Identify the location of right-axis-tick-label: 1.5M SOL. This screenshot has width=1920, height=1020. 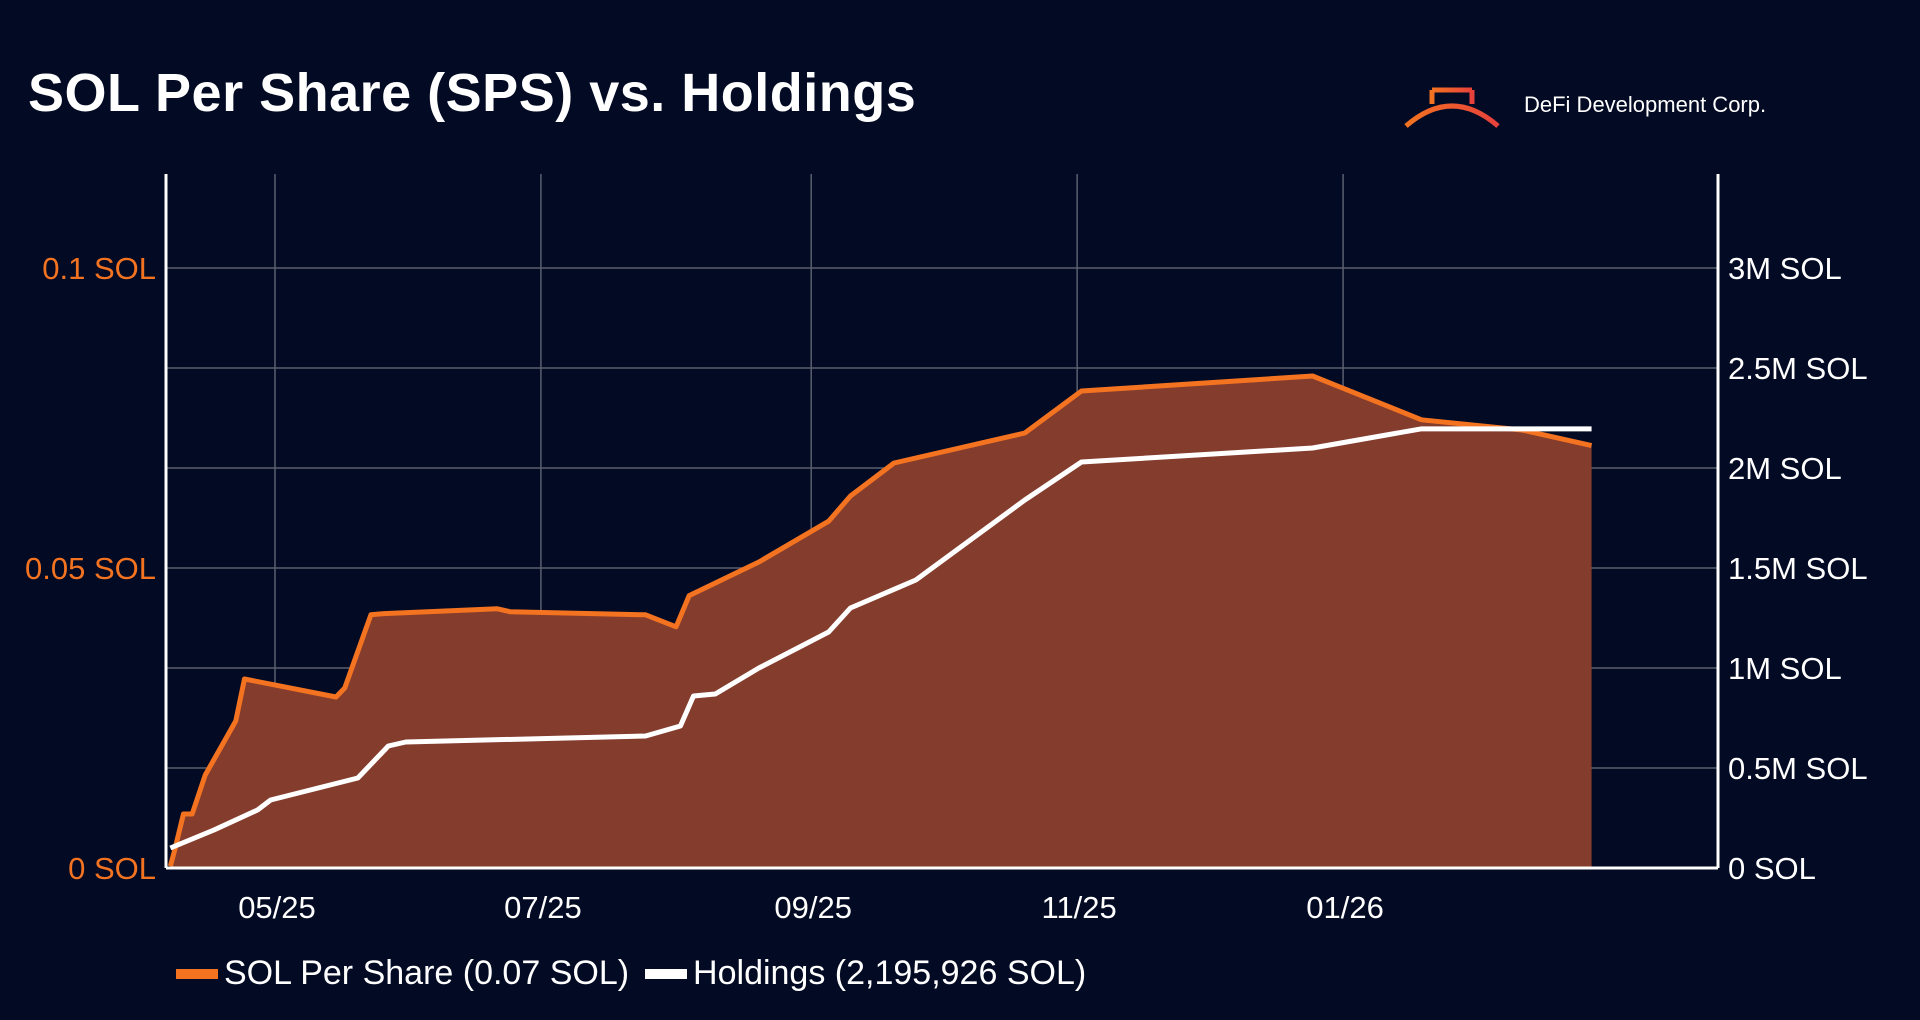
(1798, 568).